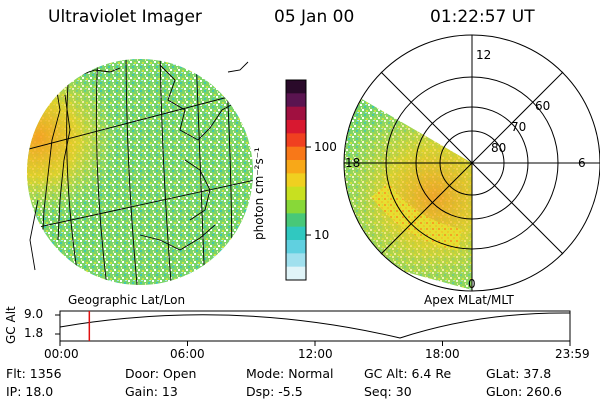  What do you see at coordinates (582, 163) in the screenshot?
I see `mlt-label-6: 6` at bounding box center [582, 163].